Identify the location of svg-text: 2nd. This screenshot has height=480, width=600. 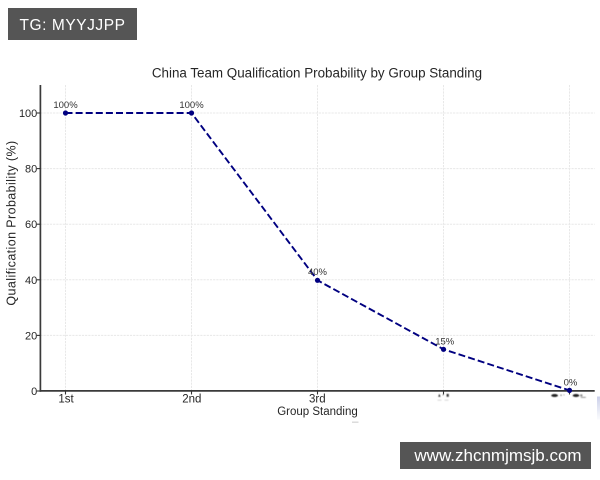
(191, 400).